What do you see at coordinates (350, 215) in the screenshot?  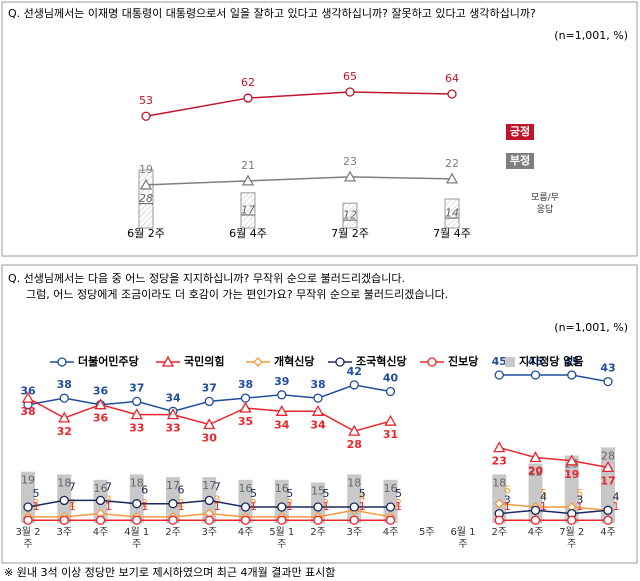 I see `bar-label: 12` at bounding box center [350, 215].